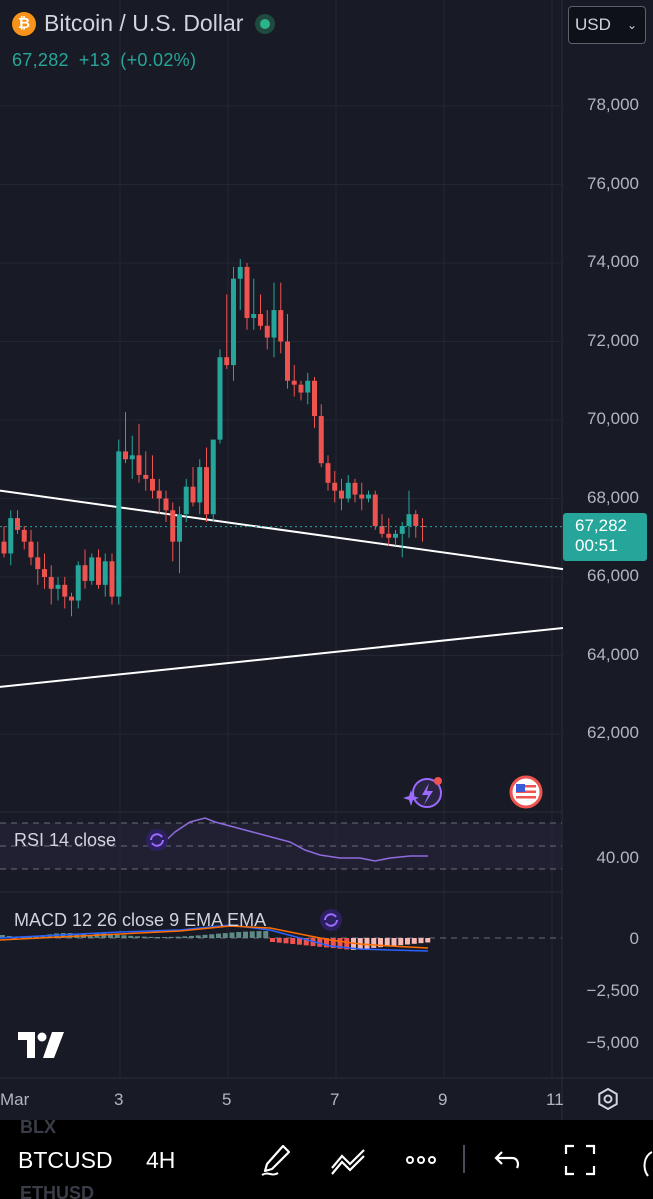 This screenshot has width=653, height=1199. Describe the element at coordinates (601, 525) in the screenshot. I see `price-tag-value: 67,282` at that location.